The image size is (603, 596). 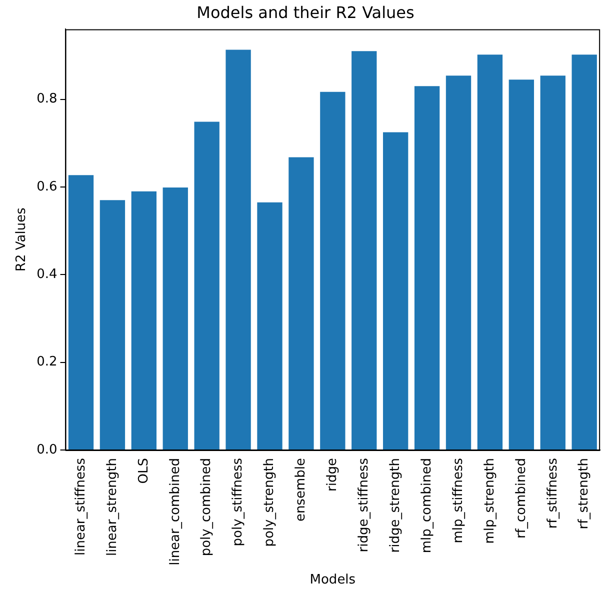 I want to click on x-tick-label: rf_strength, so click(x=584, y=494).